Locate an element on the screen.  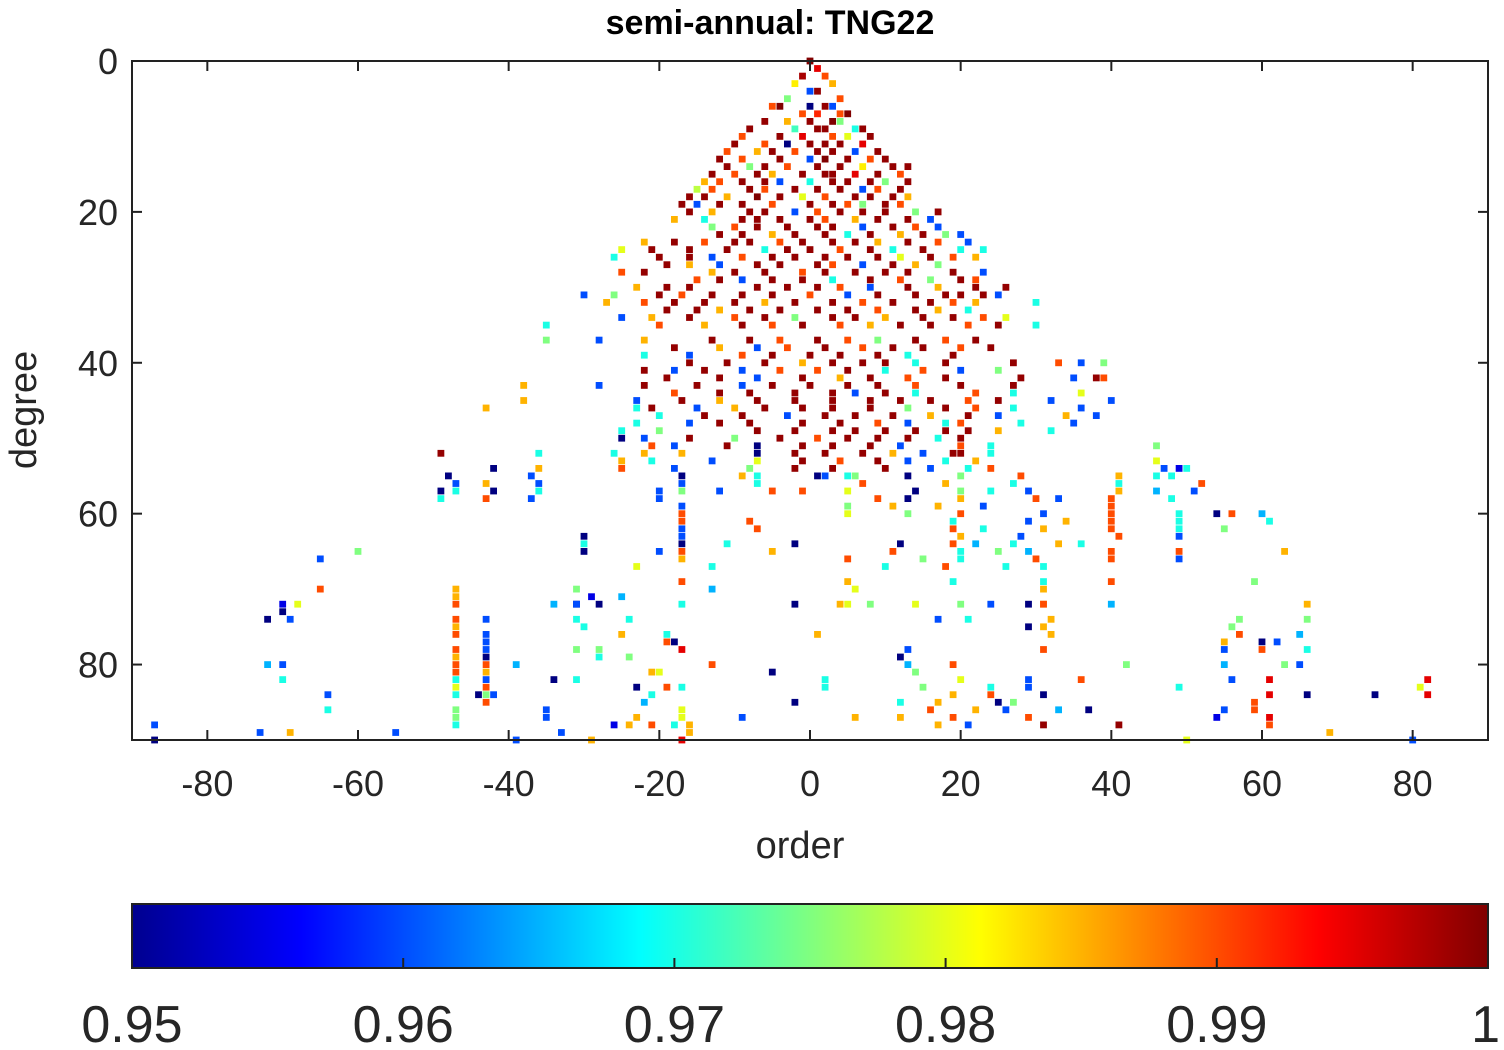
colorbar-tick-label: 0.99 is located at coordinates (1216, 1023).